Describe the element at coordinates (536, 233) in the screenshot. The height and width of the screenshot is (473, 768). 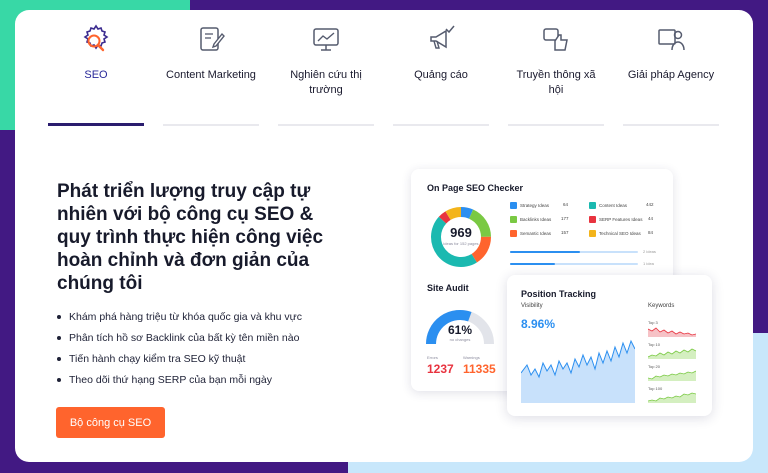
I see `idea-label: Semantic Ideas` at that location.